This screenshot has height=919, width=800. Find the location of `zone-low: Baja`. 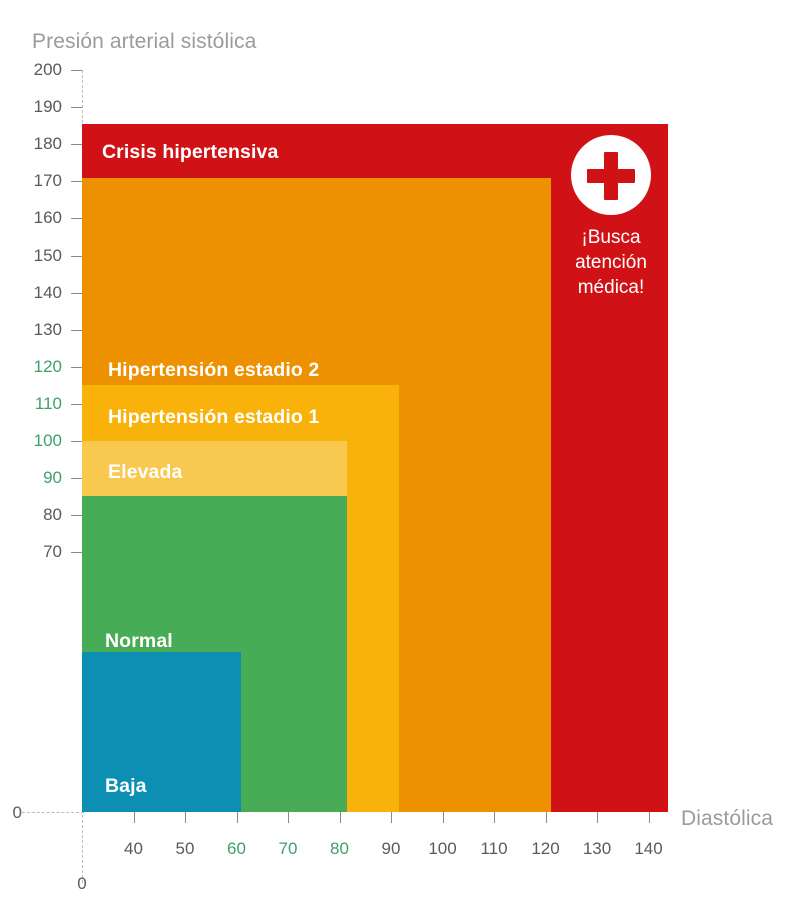

zone-low: Baja is located at coordinates (161, 732).